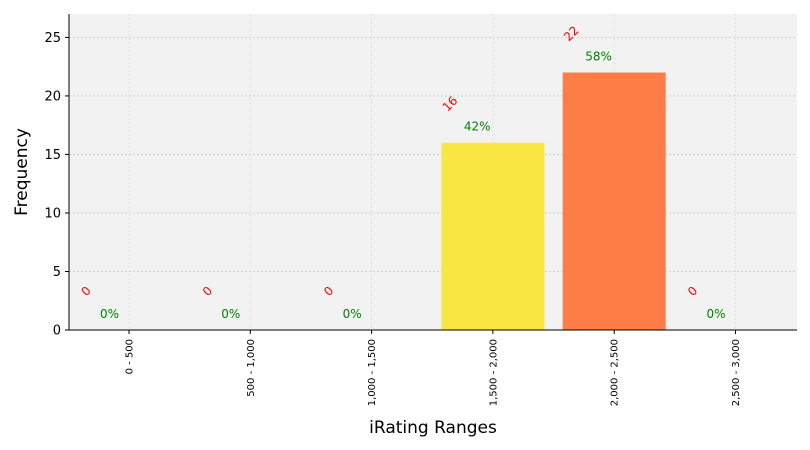  I want to click on x-tick-label: 2,500 - 3,000, so click(736, 372).